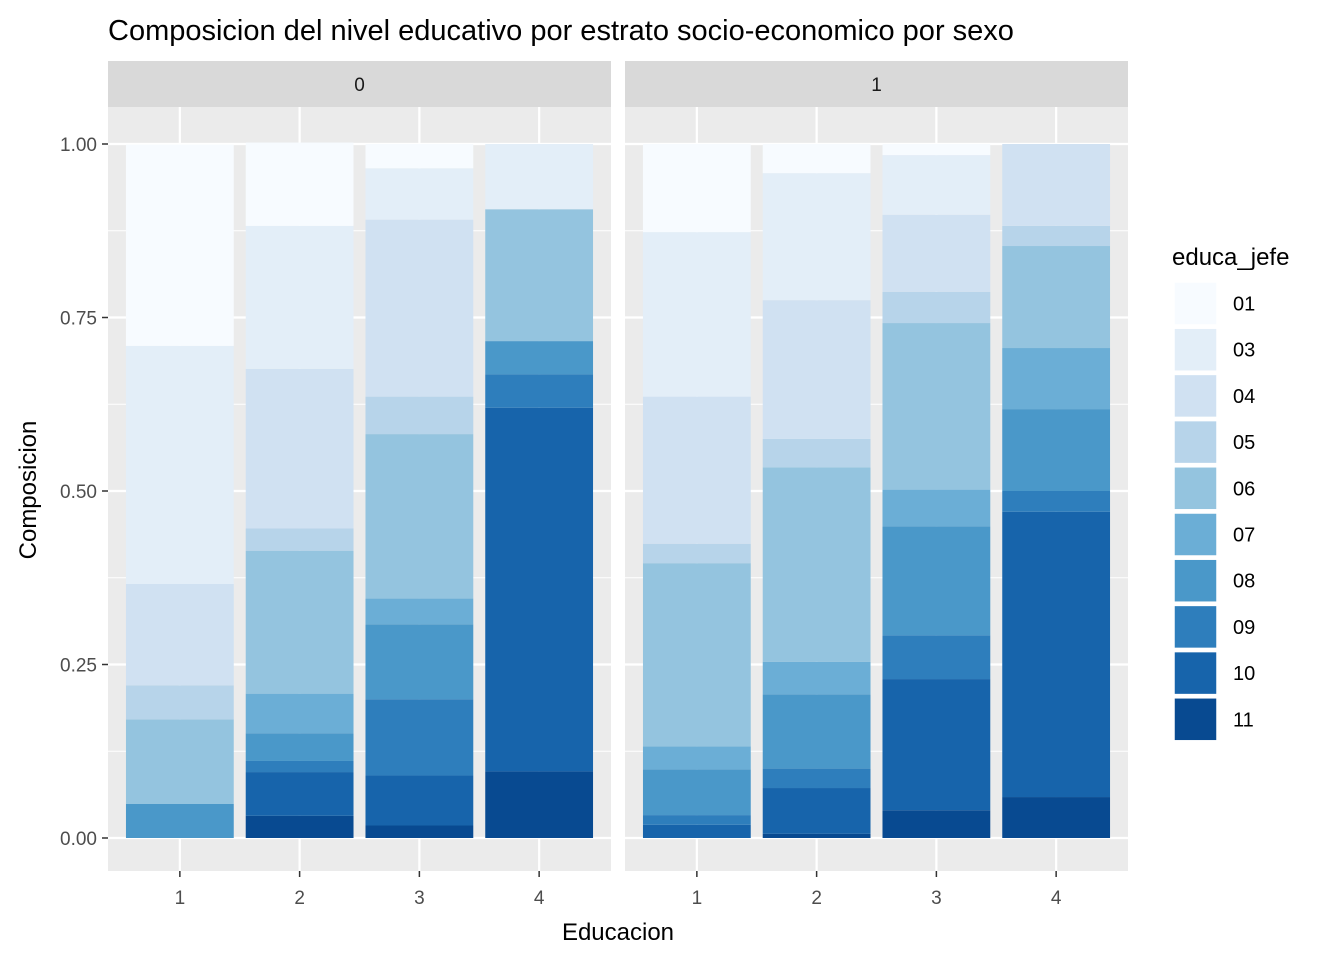 This screenshot has height=965, width=1344. What do you see at coordinates (180, 898) in the screenshot?
I see `x-tick-label: 1` at bounding box center [180, 898].